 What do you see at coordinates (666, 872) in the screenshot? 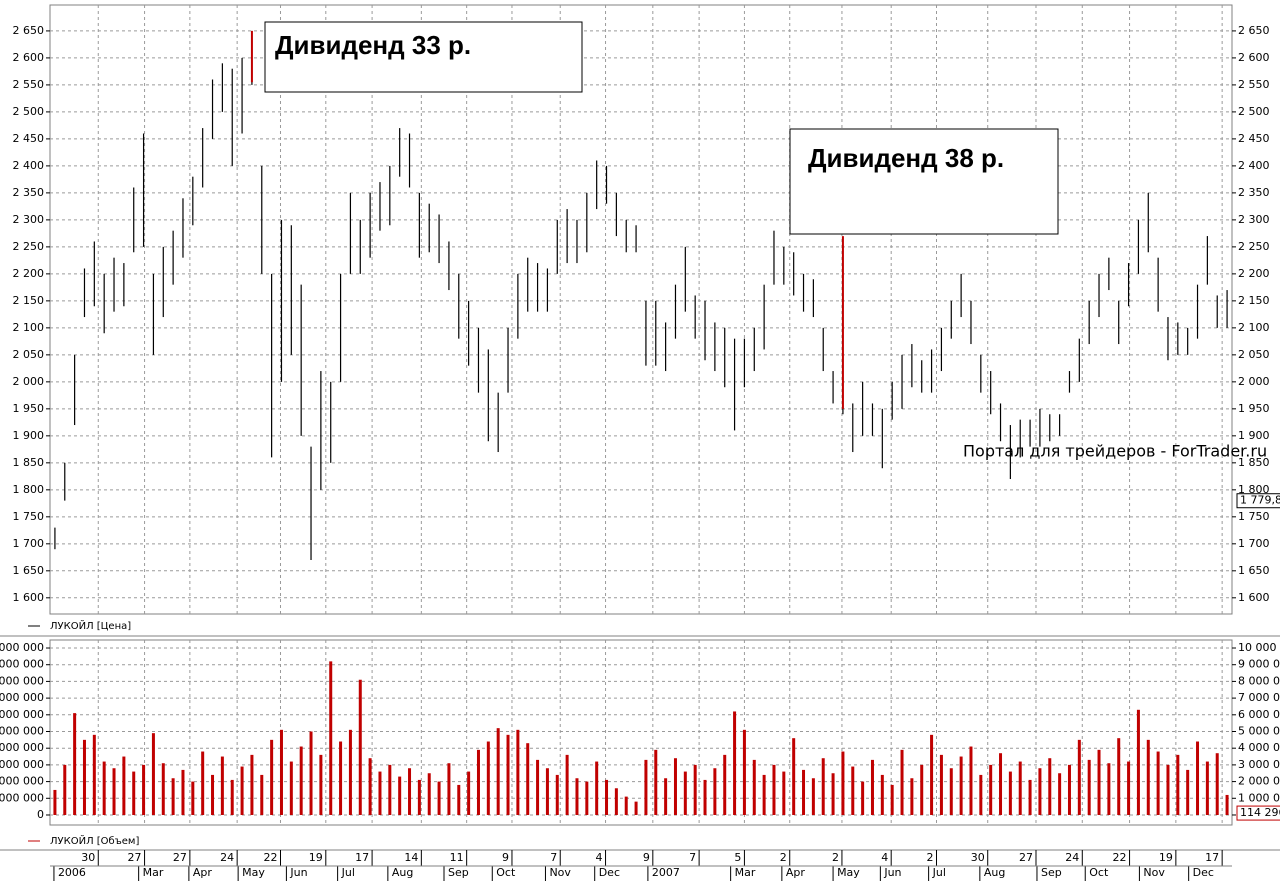
I see `month-label: 2007` at bounding box center [666, 872].